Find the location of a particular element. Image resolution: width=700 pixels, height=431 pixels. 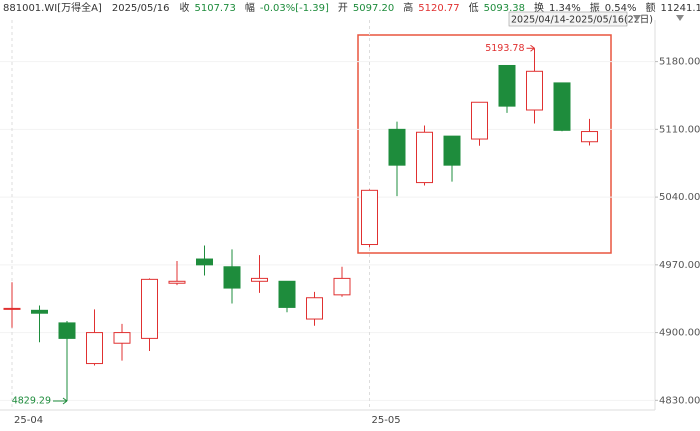

y-tick-label: 4970.00 is located at coordinates (679, 265).